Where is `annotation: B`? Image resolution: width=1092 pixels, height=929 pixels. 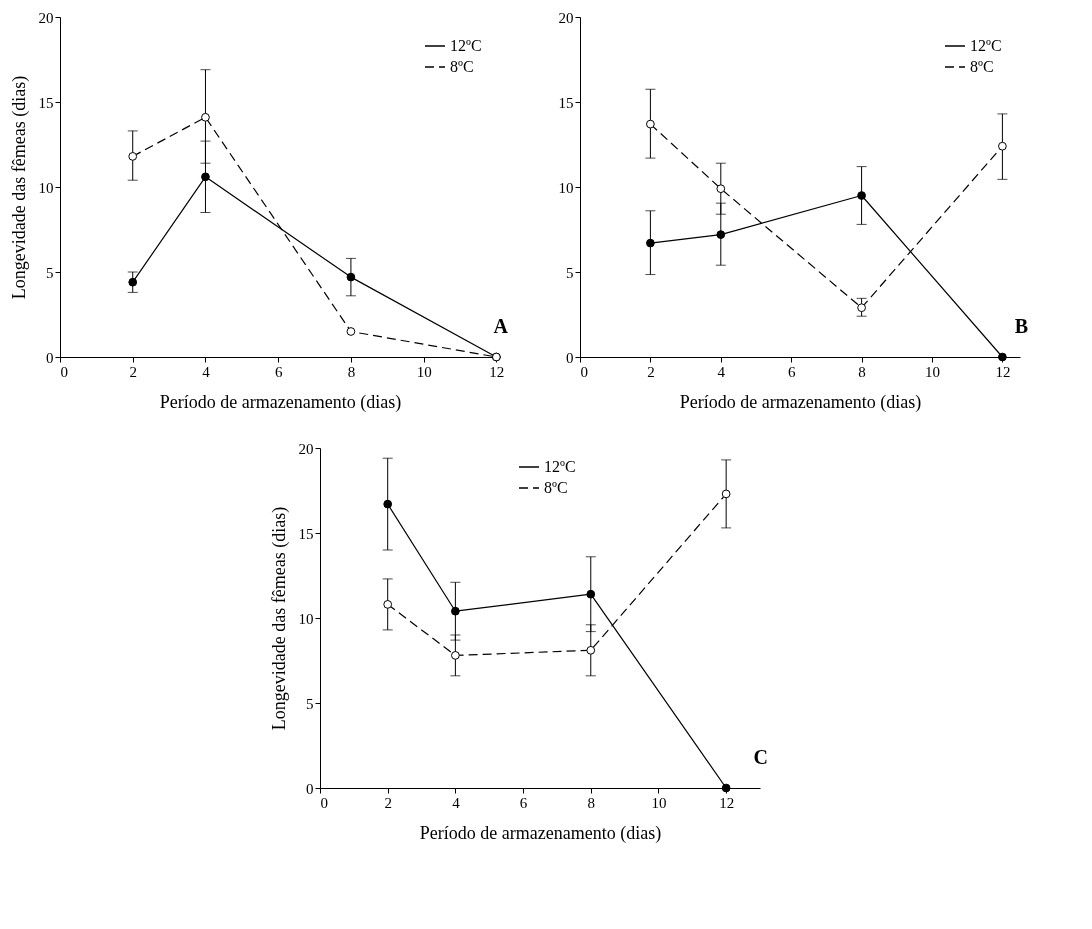
annotation: B is located at coordinates (1021, 325).